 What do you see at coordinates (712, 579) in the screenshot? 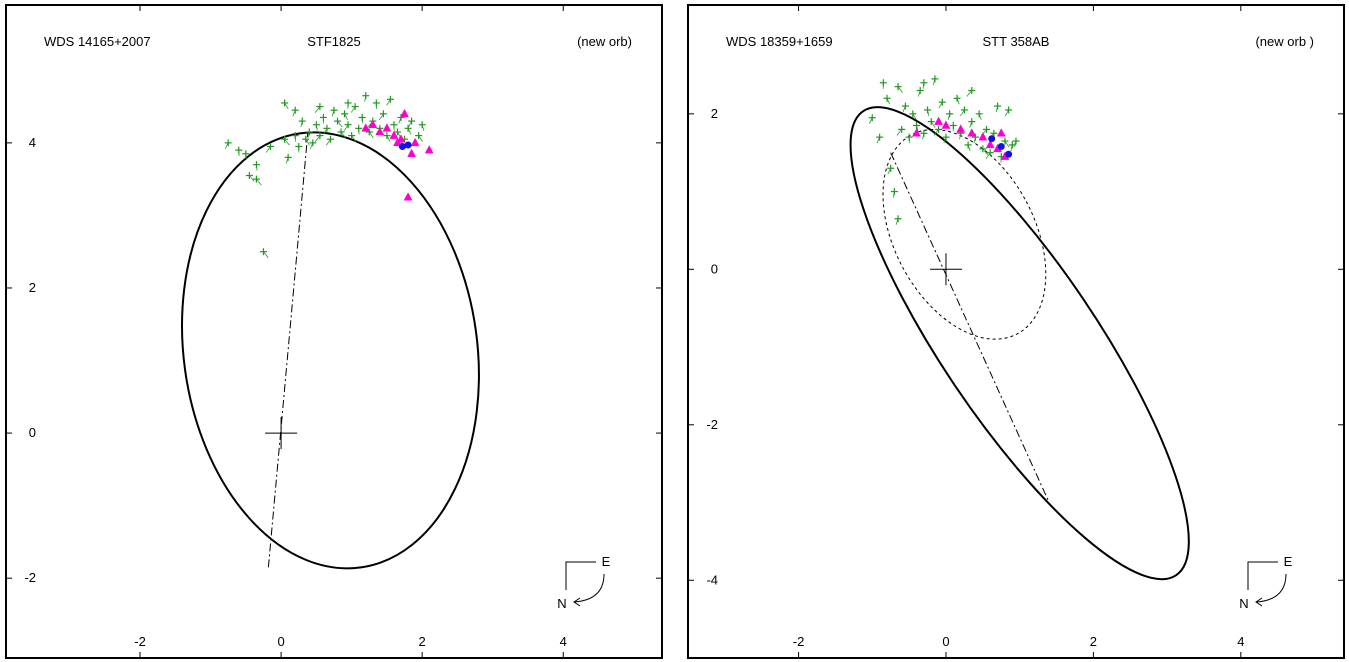
I see `y-tick-label: -4` at bounding box center [712, 579].